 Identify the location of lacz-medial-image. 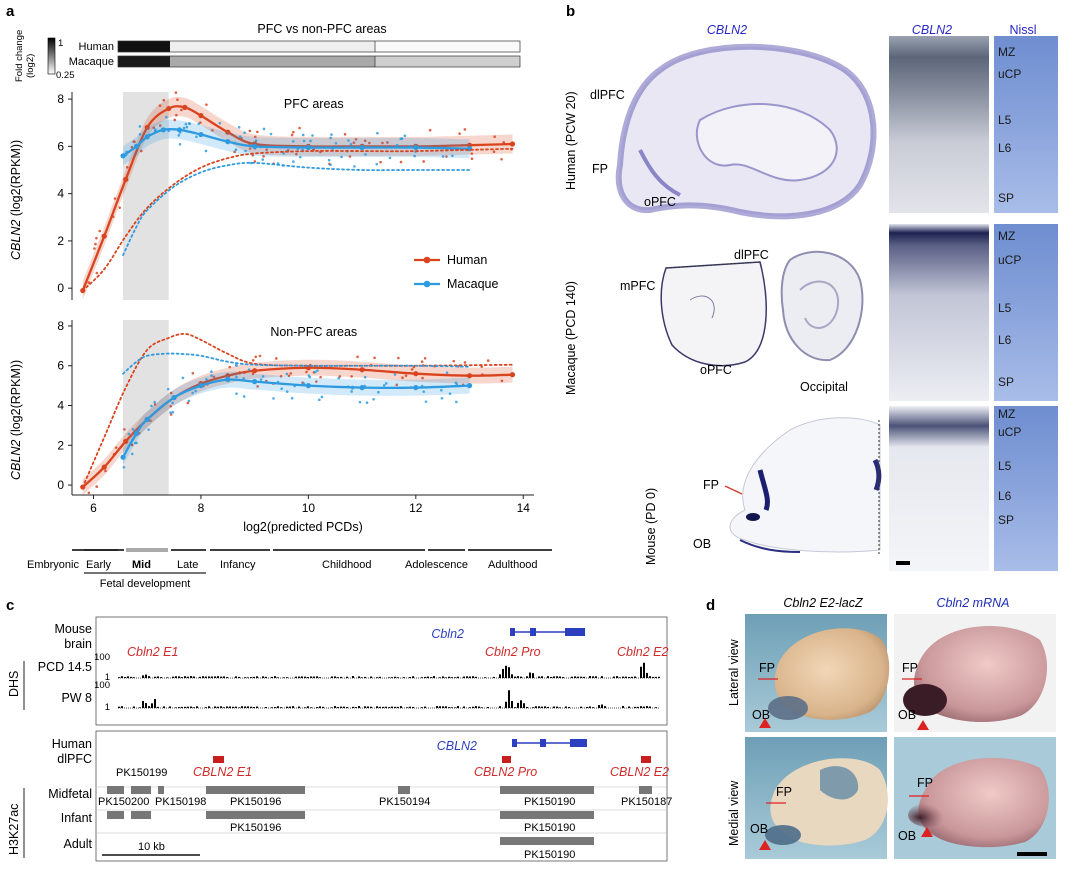
(816, 798).